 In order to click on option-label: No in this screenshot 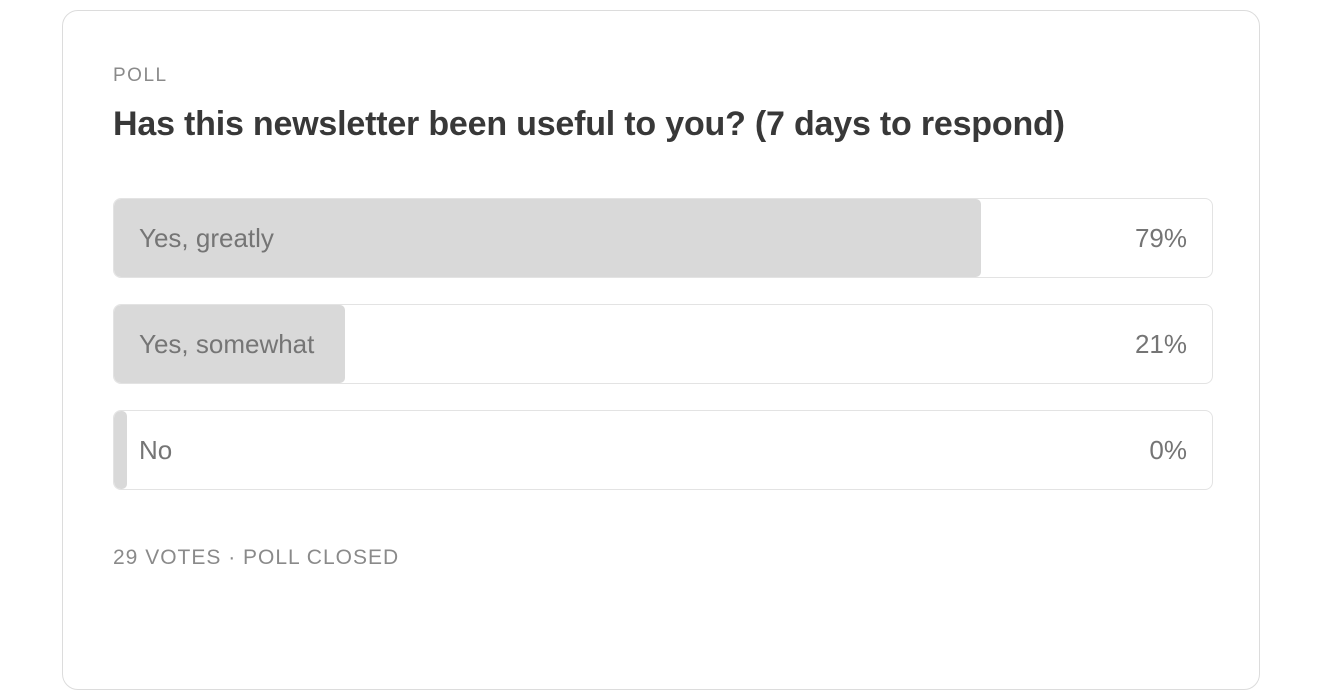, I will do `click(156, 449)`.